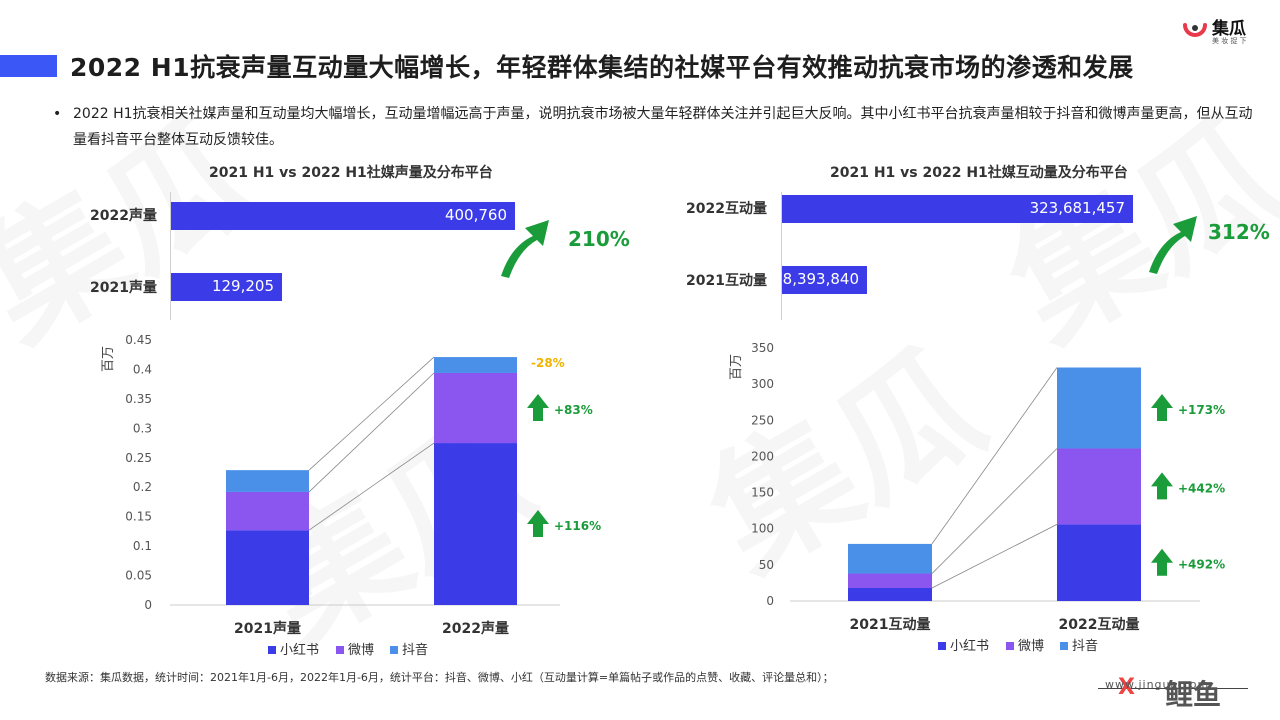 The height and width of the screenshot is (720, 1280). I want to click on bar-value: 323,681,457, so click(1077, 208).